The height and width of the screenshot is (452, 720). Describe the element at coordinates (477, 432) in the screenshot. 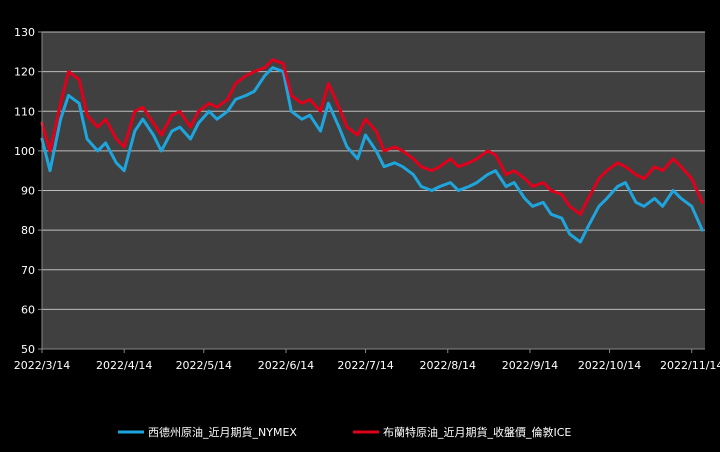

I see `legend-label-2: 布蘭特原油_近月期貨_收盤價_倫敦ICE` at that location.